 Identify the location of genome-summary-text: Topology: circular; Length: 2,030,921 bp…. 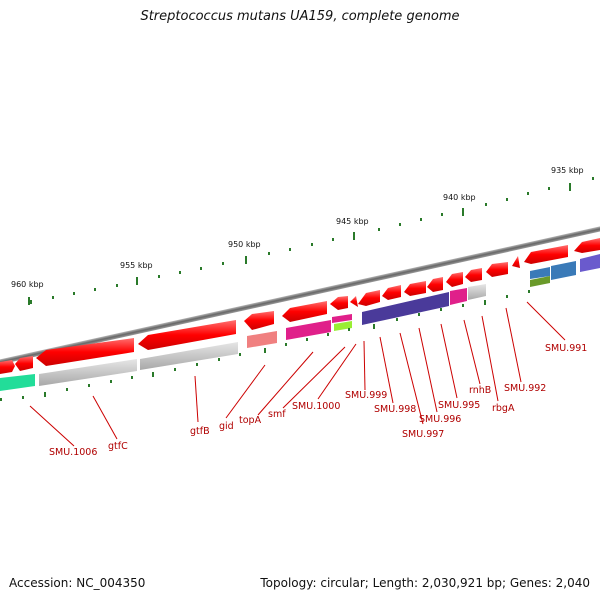
(425, 583).